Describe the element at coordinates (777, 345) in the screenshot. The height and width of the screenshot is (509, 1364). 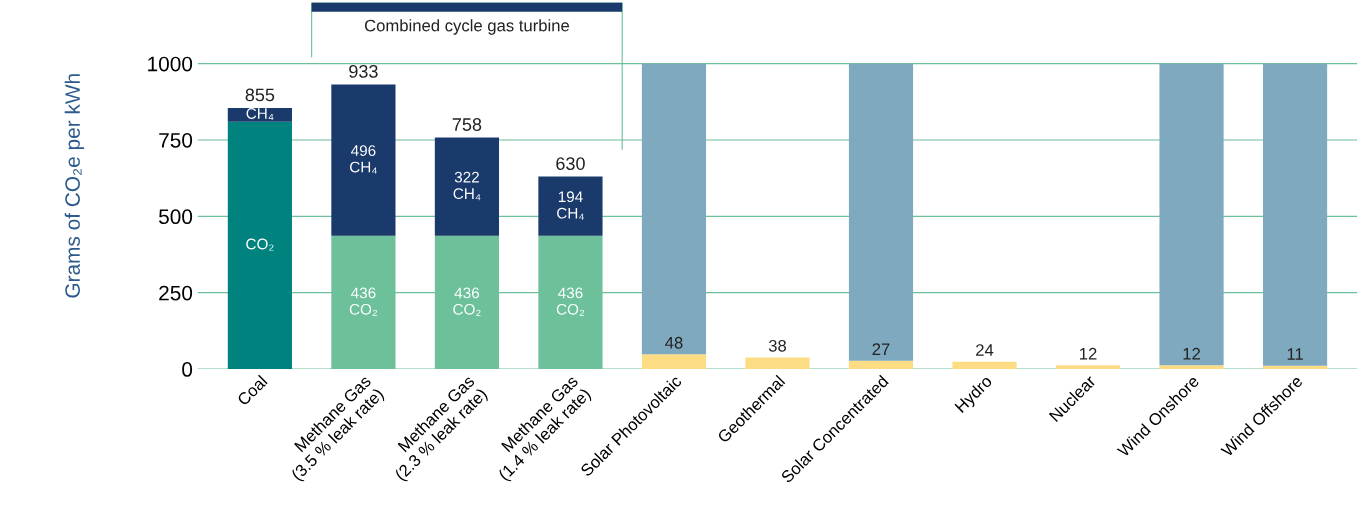
I see `data-label: 38` at that location.